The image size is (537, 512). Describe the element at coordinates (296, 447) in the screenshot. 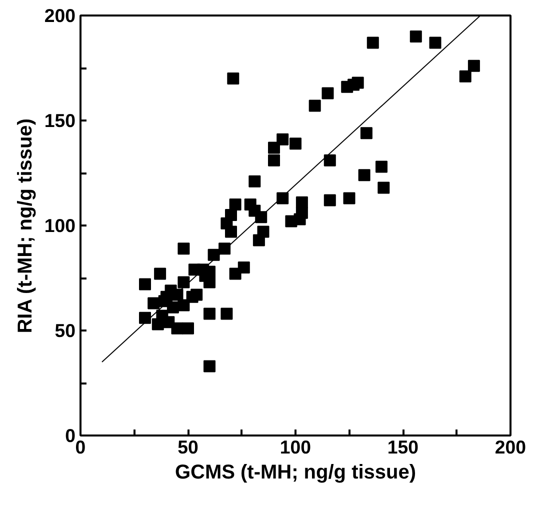

I see `x-tick-label: 100` at that location.